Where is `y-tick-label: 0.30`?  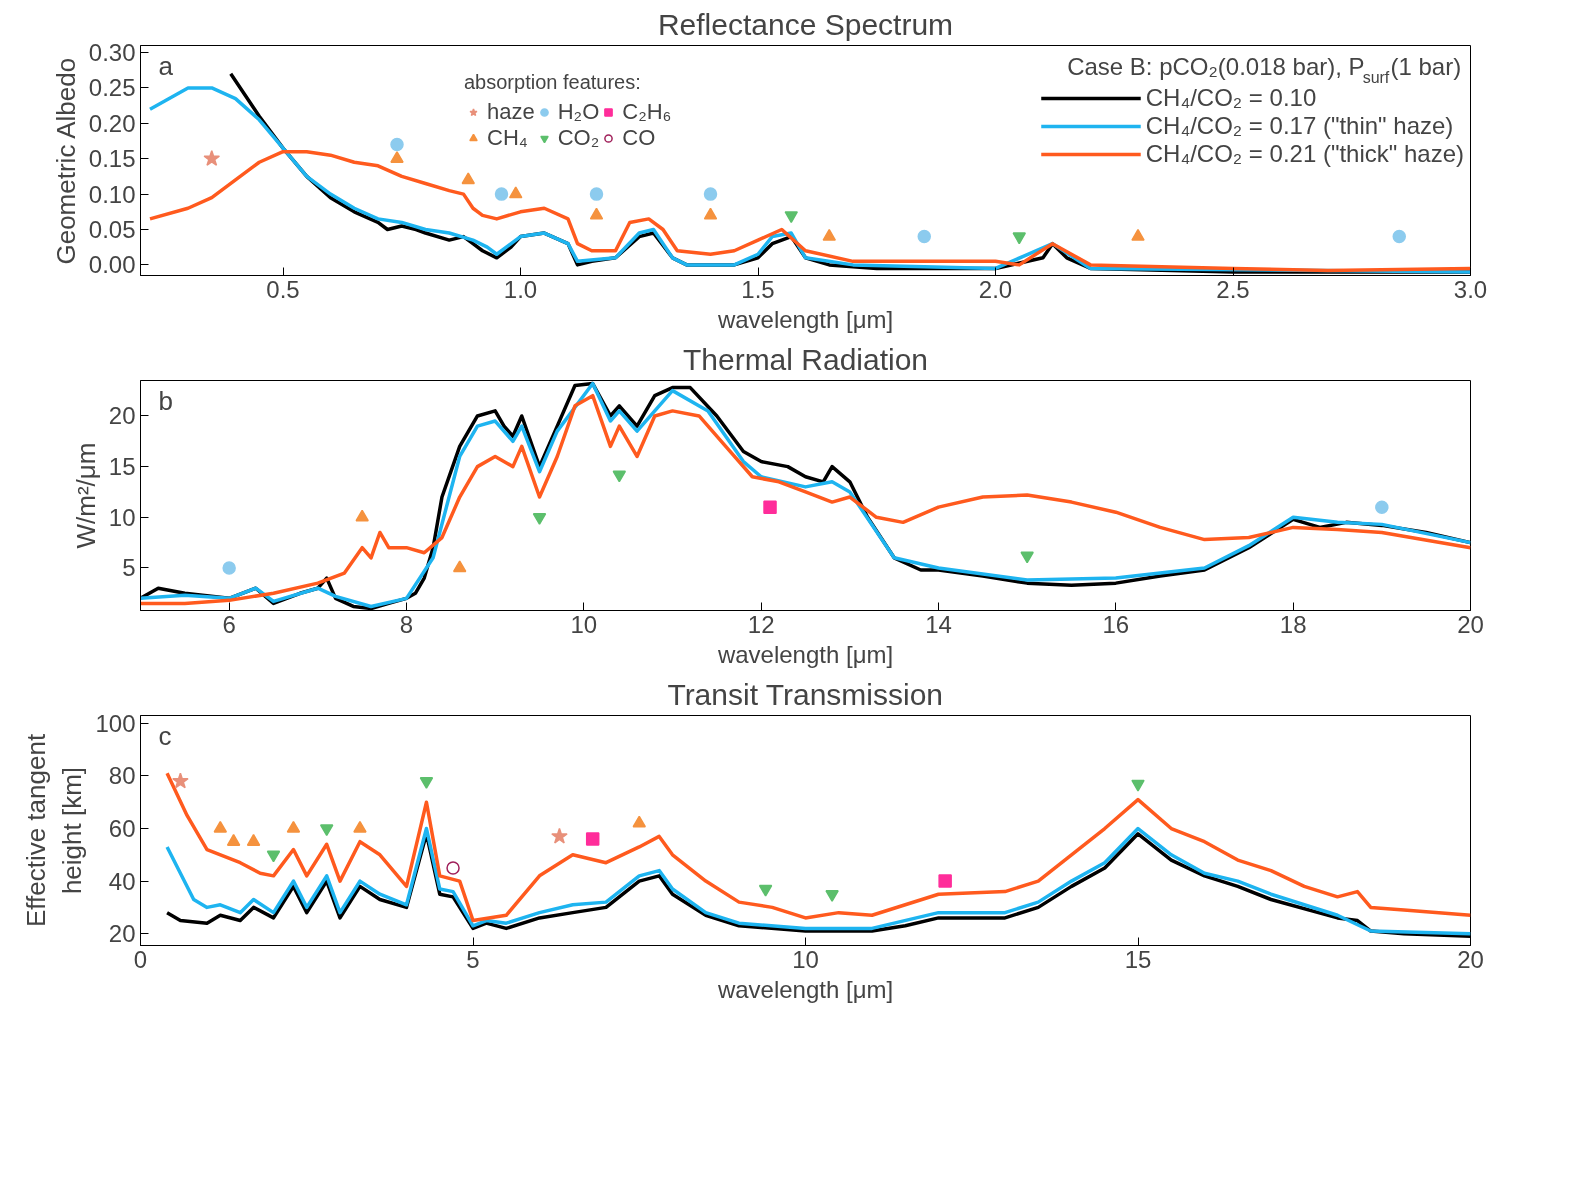 y-tick-label: 0.30 is located at coordinates (112, 53).